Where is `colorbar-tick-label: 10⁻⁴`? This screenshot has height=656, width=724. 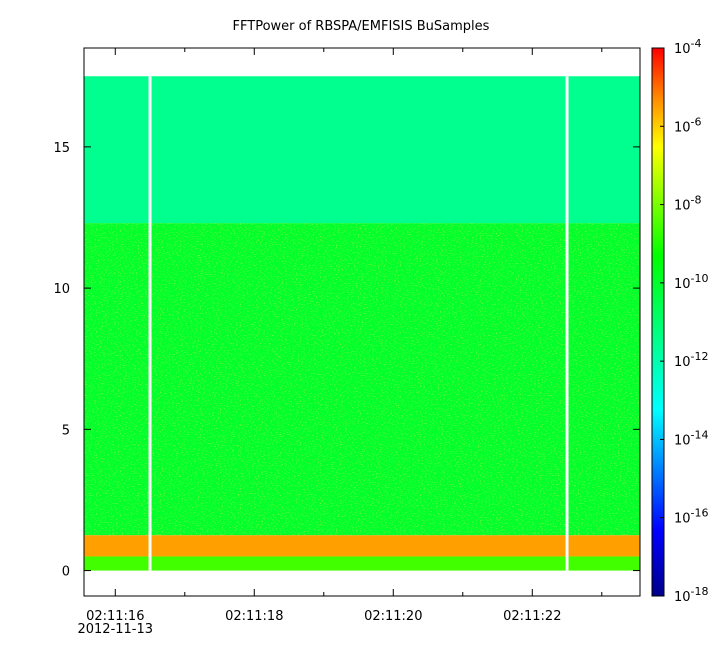
colorbar-tick-label: 10⁻⁴ is located at coordinates (688, 47).